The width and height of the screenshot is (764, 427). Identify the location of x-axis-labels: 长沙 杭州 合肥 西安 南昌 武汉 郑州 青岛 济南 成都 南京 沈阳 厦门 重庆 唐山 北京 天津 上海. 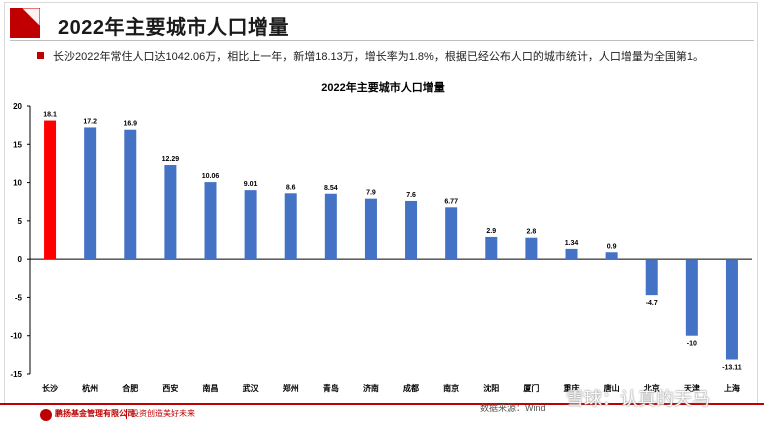
(391, 388).